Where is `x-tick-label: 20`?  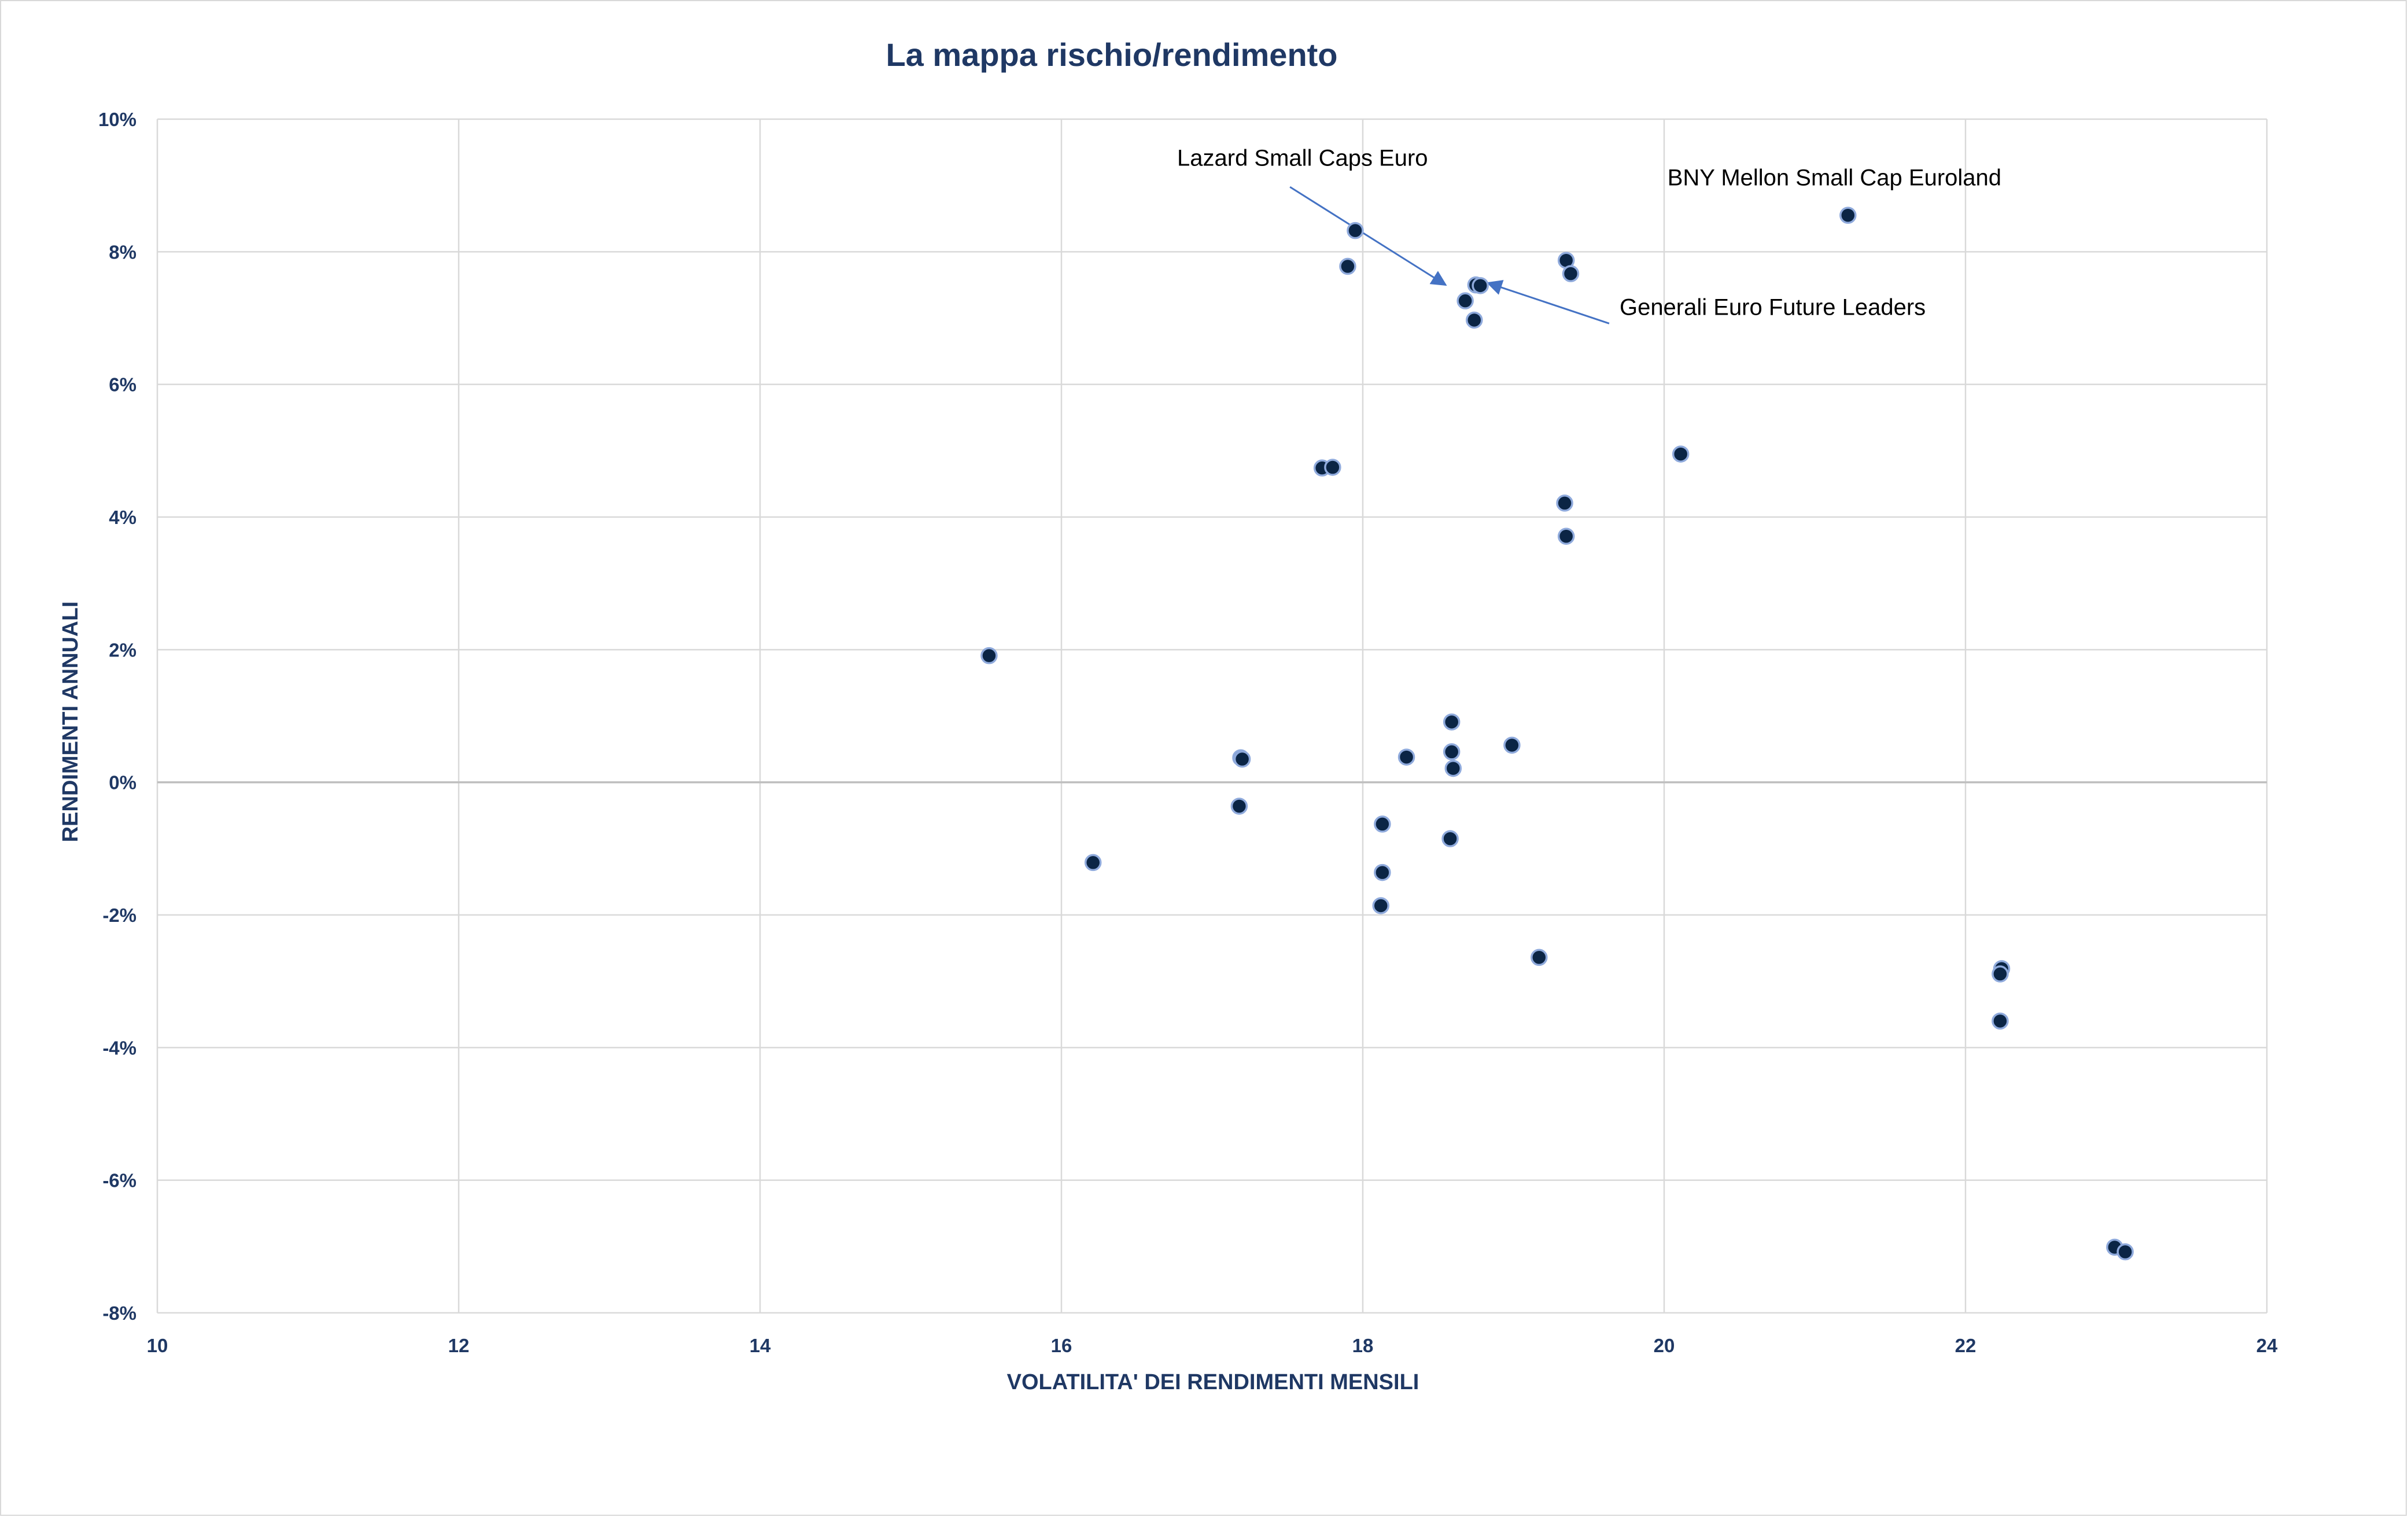
x-tick-label: 20 is located at coordinates (1664, 1345).